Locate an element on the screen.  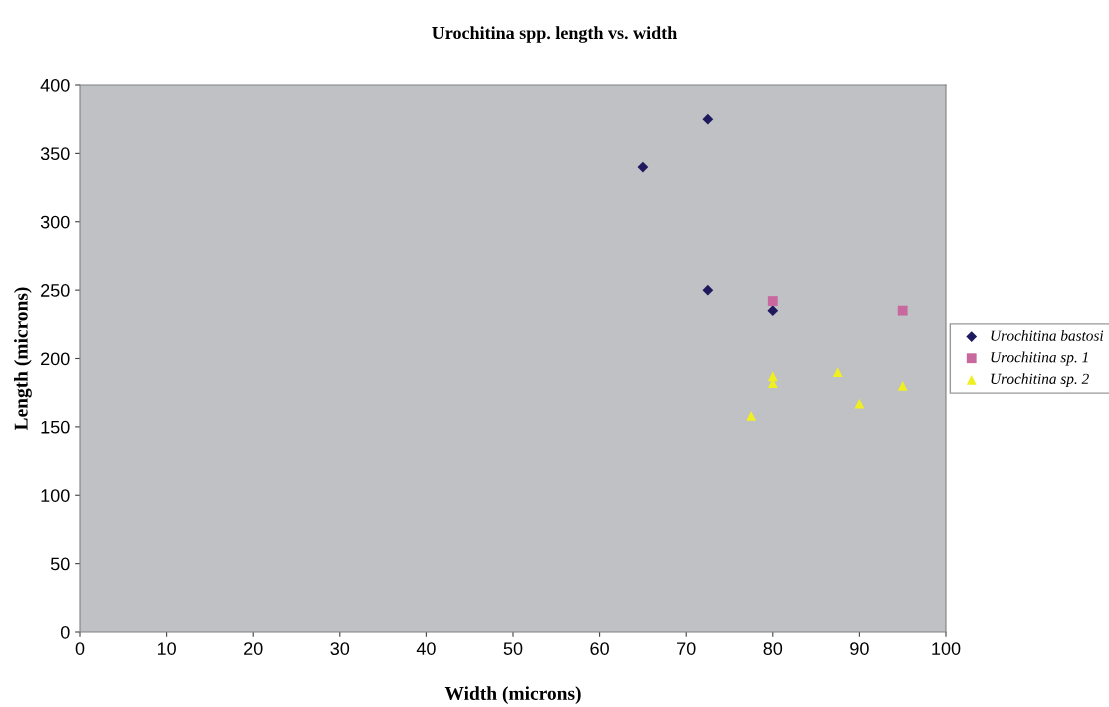
x-tick-label: 70 is located at coordinates (686, 648).